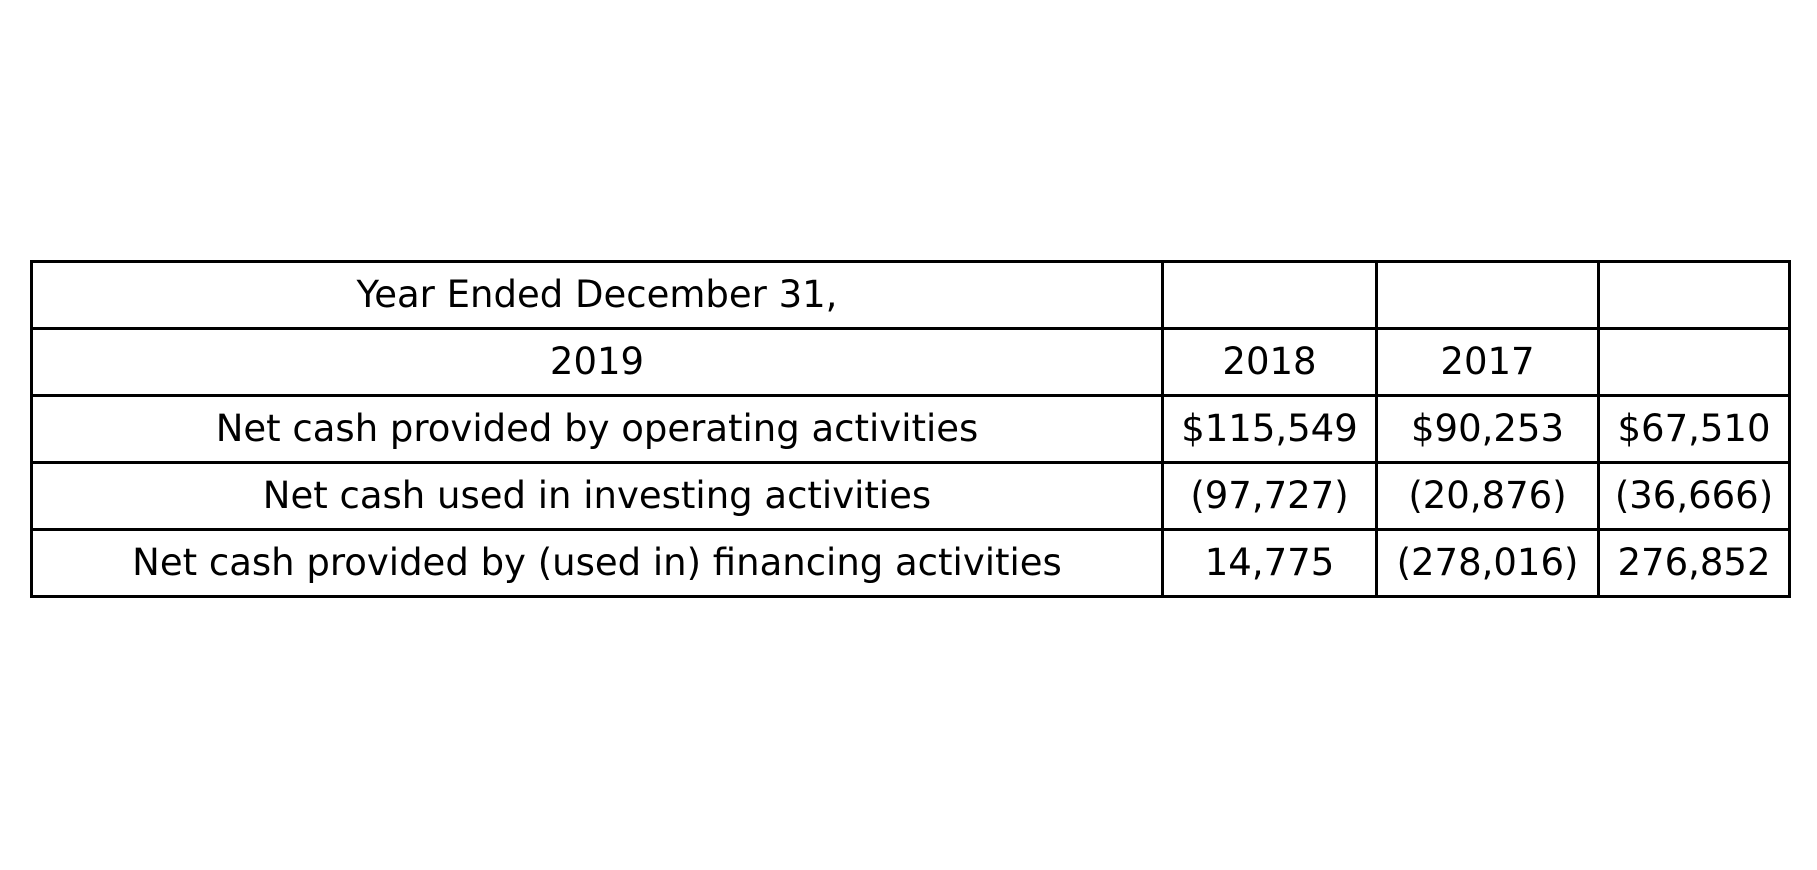 This screenshot has width=1817, height=870. What do you see at coordinates (1269, 496) in the screenshot?
I see `table-cell: (97,727)` at bounding box center [1269, 496].